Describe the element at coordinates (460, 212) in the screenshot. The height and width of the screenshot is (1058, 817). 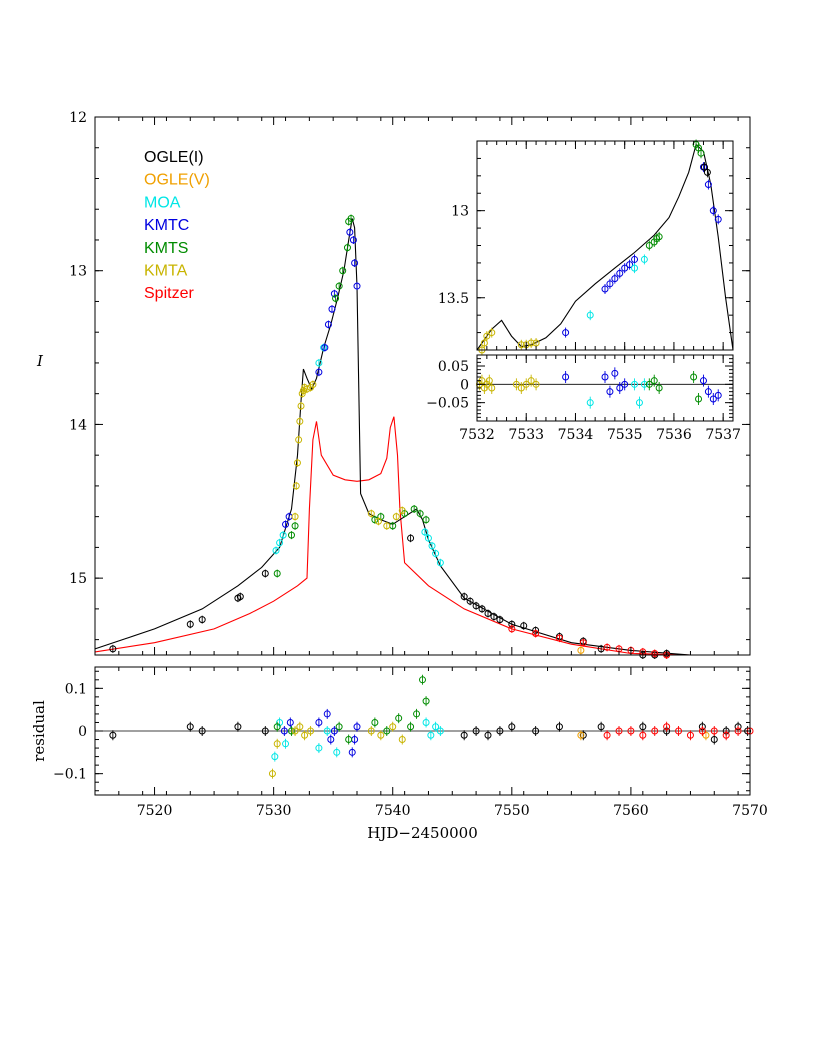
I see `y-tick-label: 13` at that location.